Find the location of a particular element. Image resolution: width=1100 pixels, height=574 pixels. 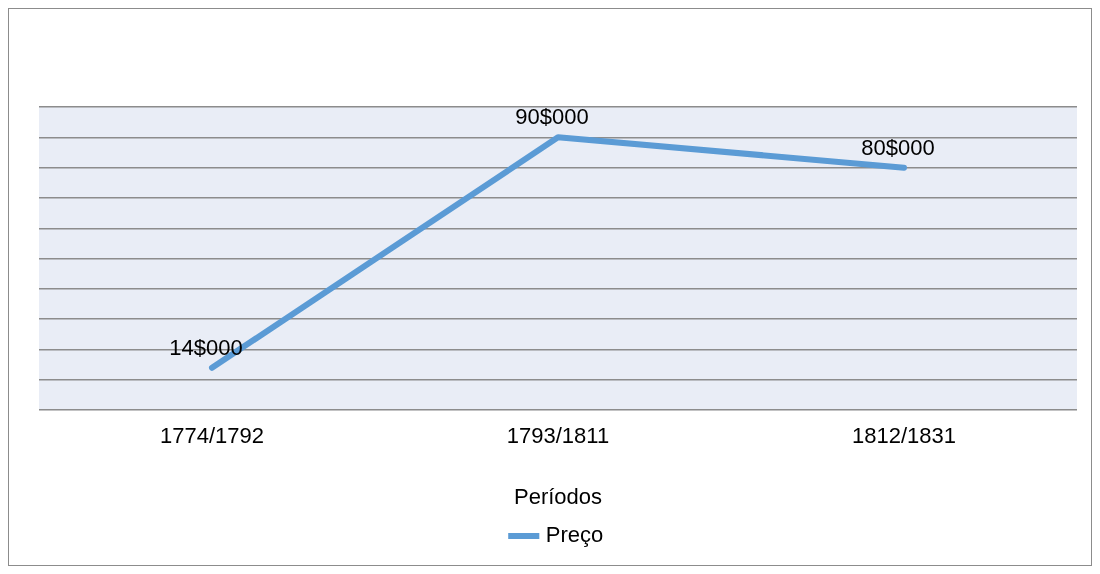

legend-label: Preço is located at coordinates (574, 535).